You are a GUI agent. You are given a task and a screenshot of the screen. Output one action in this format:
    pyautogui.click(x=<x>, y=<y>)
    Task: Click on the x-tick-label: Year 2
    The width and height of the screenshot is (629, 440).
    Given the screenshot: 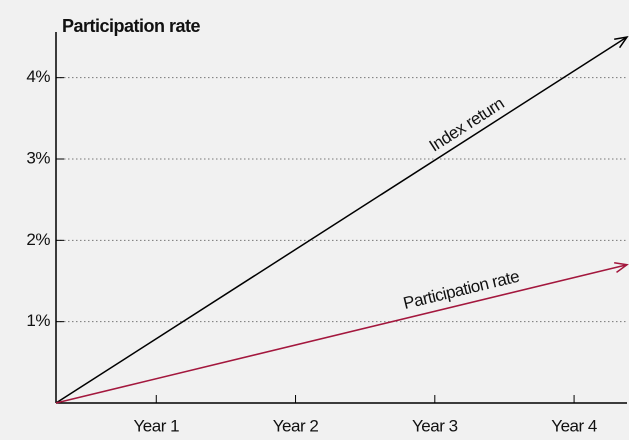 What is the action you would take?
    pyautogui.click(x=296, y=425)
    